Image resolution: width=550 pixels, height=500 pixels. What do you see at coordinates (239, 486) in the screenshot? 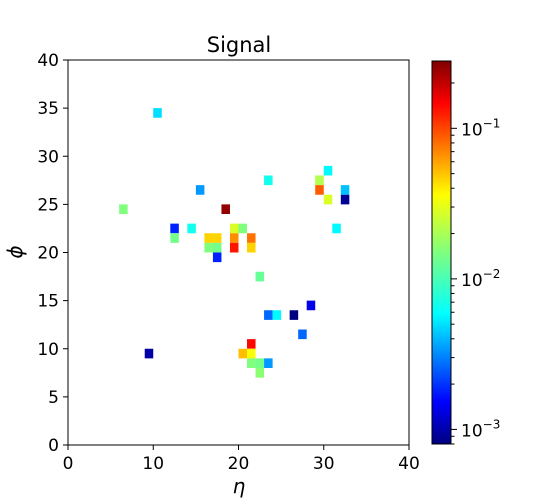
I see `x-axis-label: η` at bounding box center [239, 486].